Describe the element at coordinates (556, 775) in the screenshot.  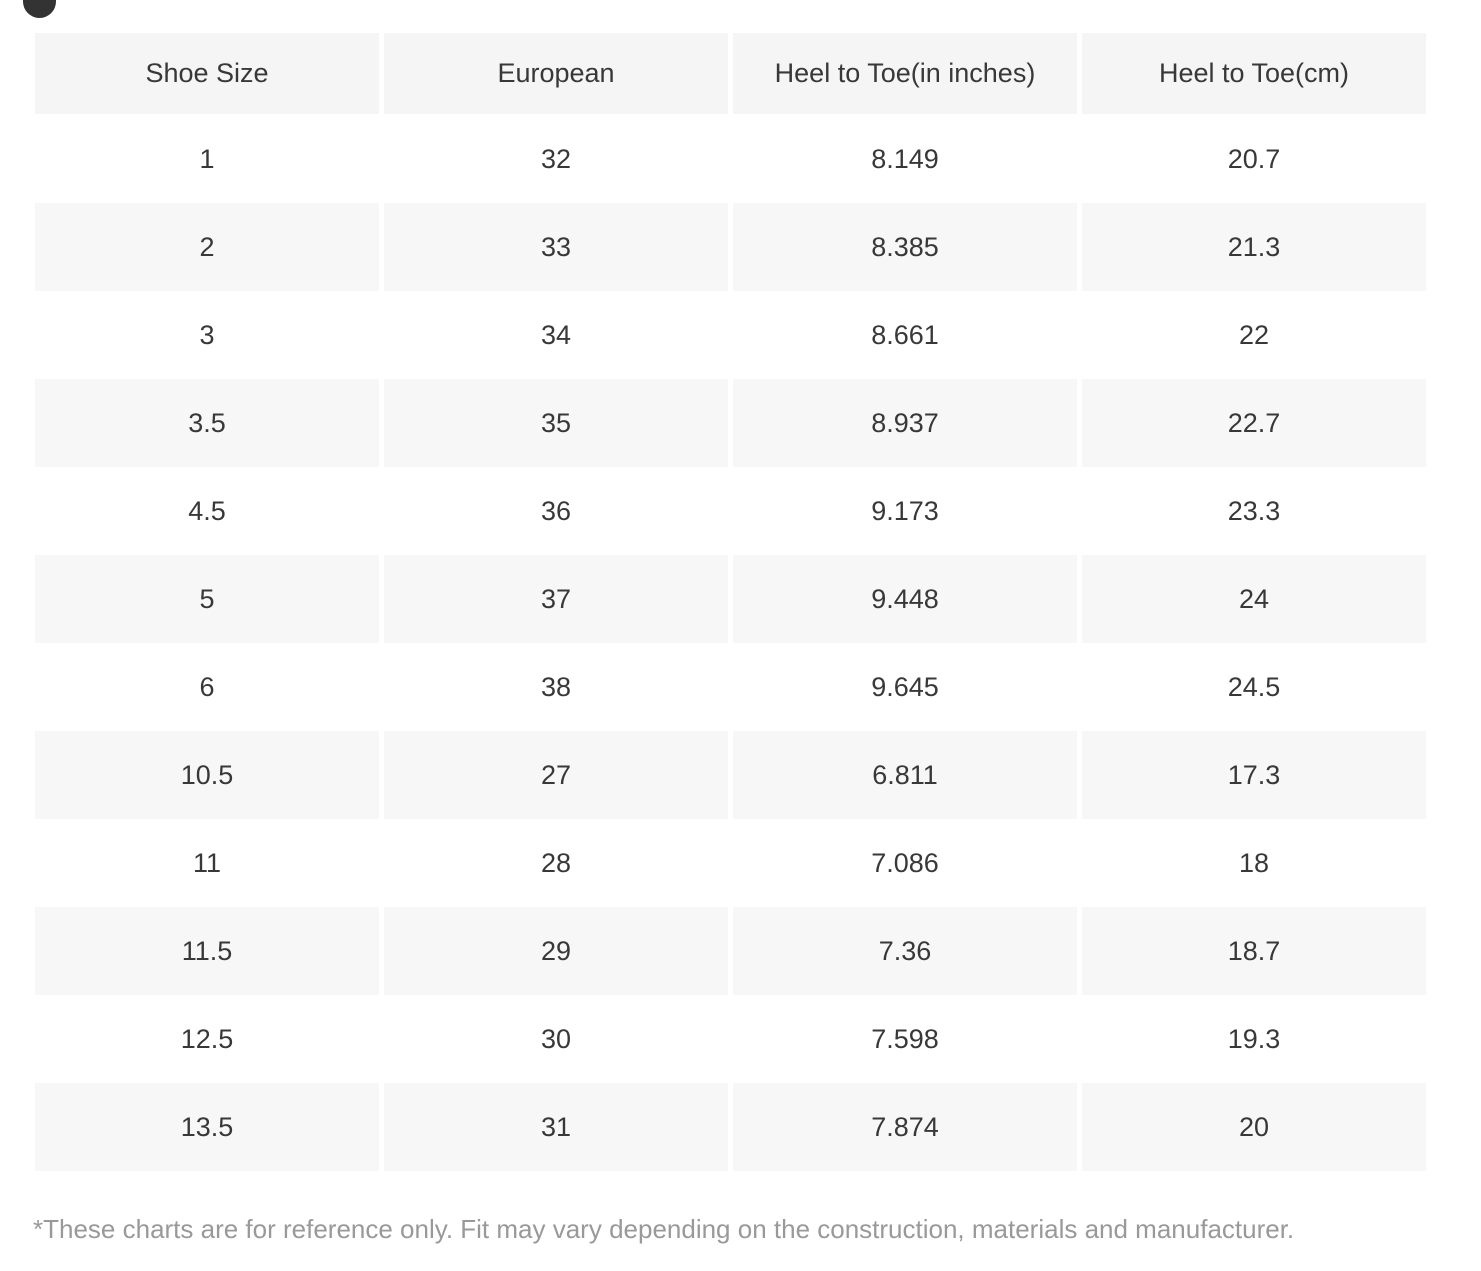
I see `table-cell: 27` at that location.